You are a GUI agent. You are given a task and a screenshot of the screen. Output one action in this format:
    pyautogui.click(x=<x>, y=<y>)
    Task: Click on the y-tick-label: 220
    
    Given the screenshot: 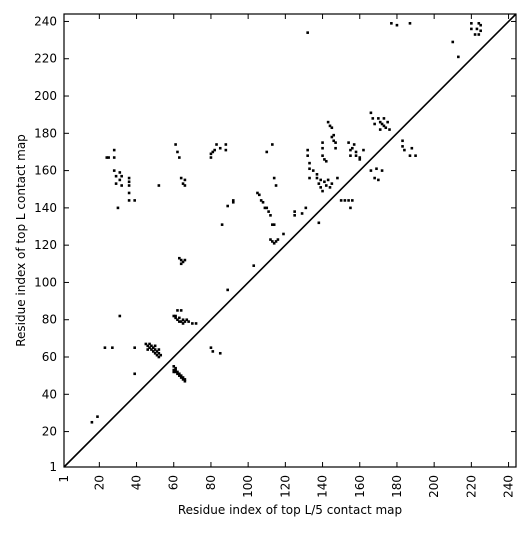 What is the action you would take?
    pyautogui.click(x=45, y=59)
    